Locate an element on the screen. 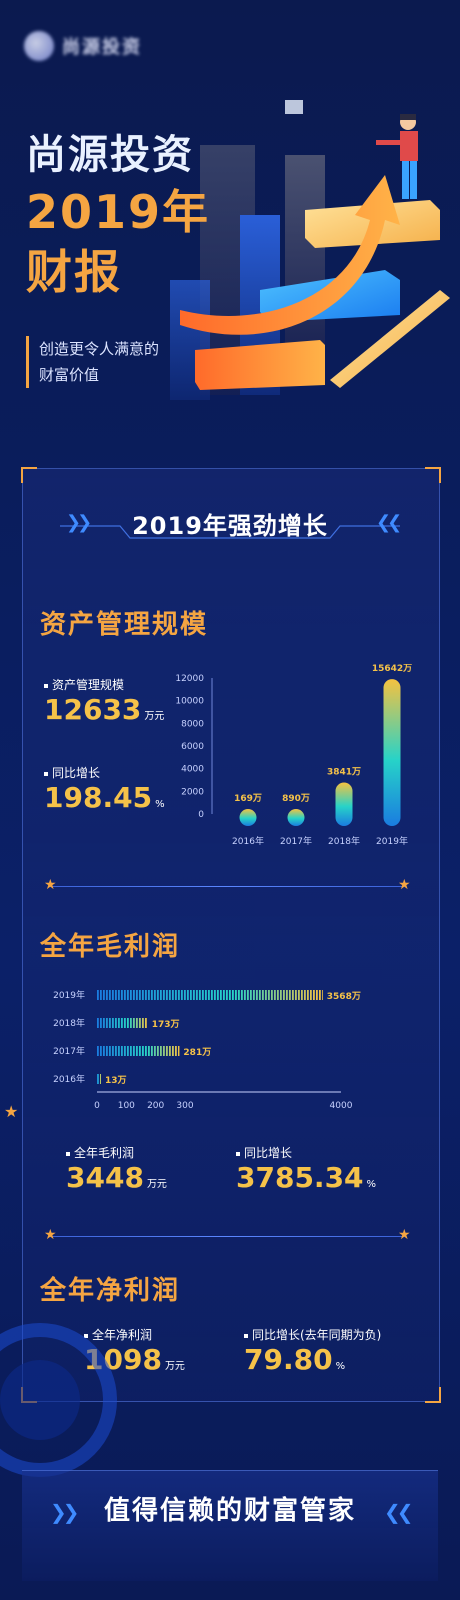 This screenshot has width=460, height=1600. gross-profit-unit: 万元 is located at coordinates (156, 1184).